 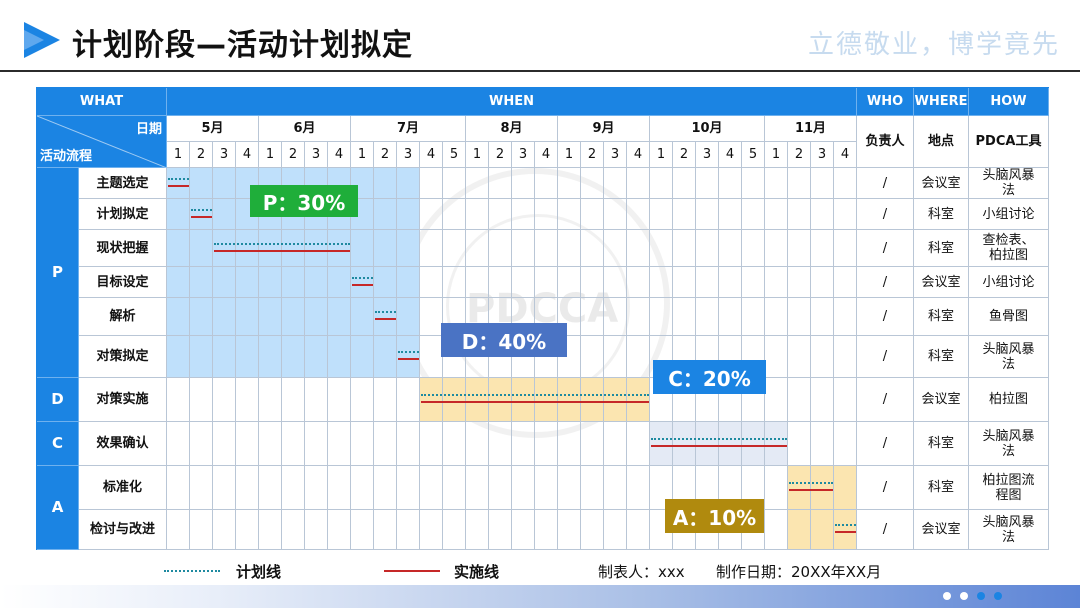 I want to click on month-0: 5月, so click(x=213, y=129).